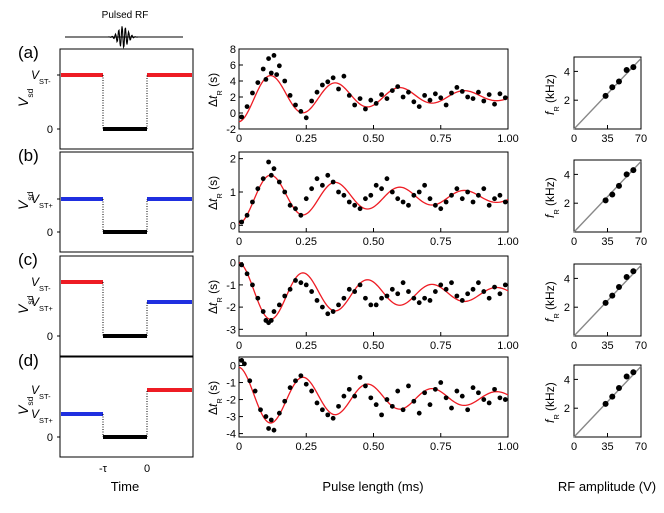 The height and width of the screenshot is (513, 664). I want to click on schematic-2: (c) 0, so click(106, 303).